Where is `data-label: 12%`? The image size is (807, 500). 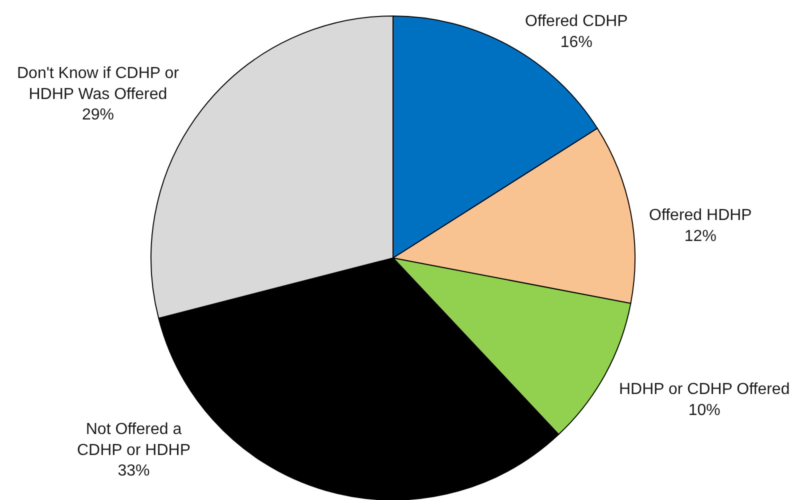 data-label: 12% is located at coordinates (700, 236).